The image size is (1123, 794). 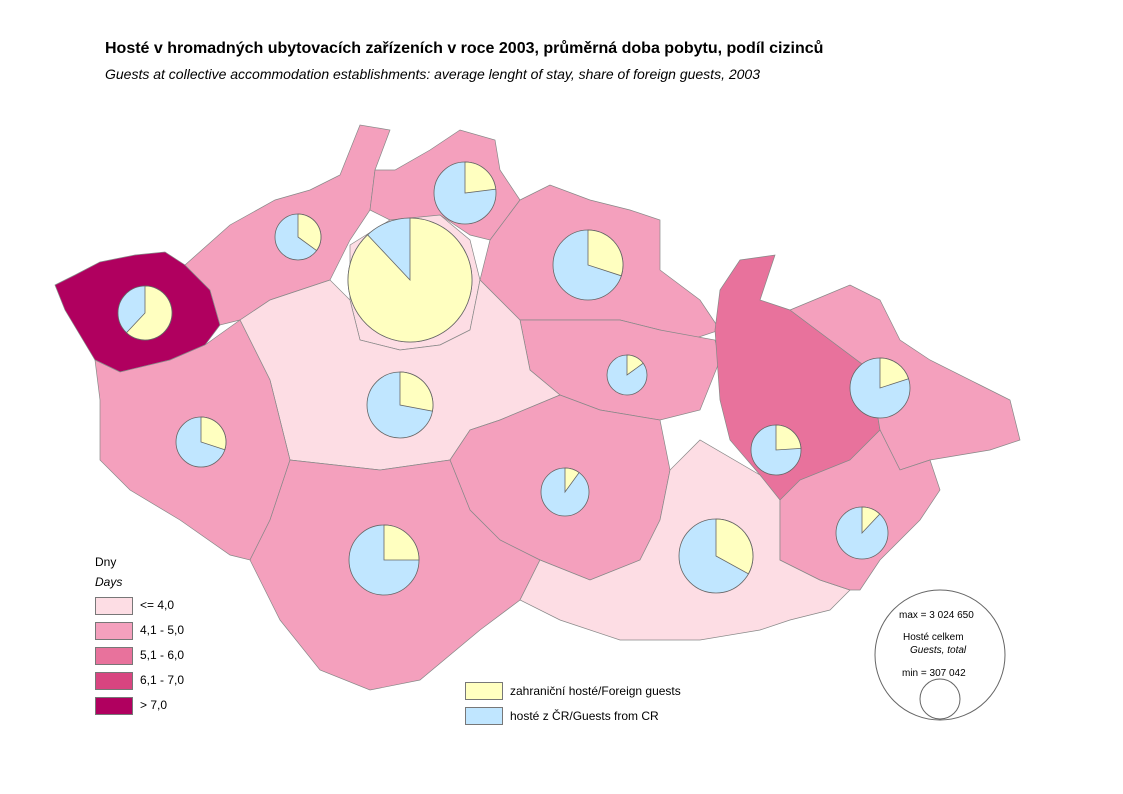 I want to click on size-legend-min-circle, so click(x=940, y=699).